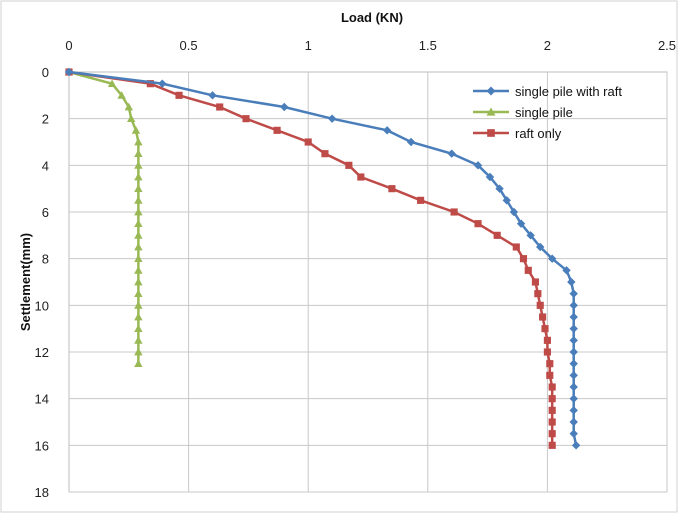 The height and width of the screenshot is (513, 678). Describe the element at coordinates (189, 45) in the screenshot. I see `x-tick-label: 0.5` at that location.